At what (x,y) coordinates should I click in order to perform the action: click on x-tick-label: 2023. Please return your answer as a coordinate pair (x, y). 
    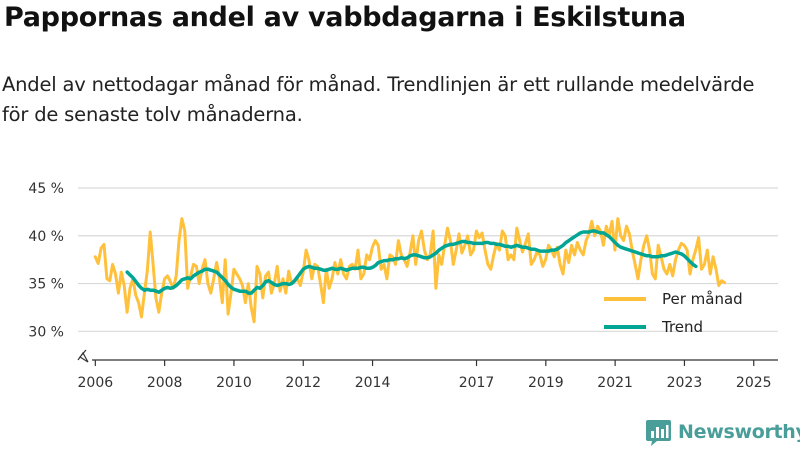
    Looking at the image, I should click on (685, 383).